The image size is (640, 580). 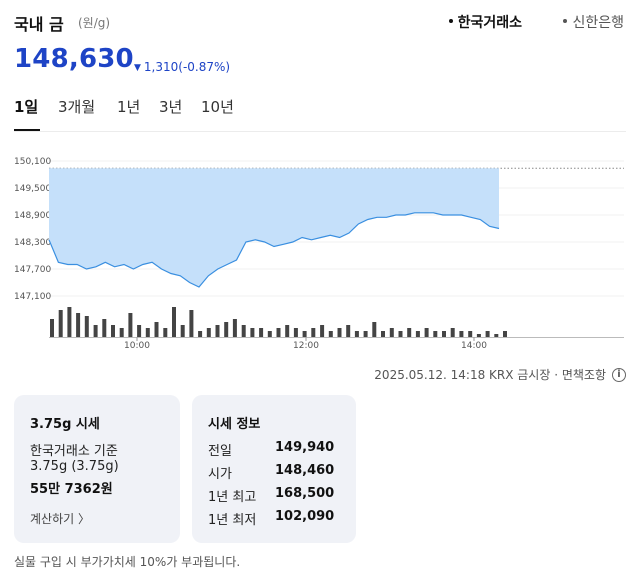 I want to click on tab-1y: 1년, so click(x=129, y=107).